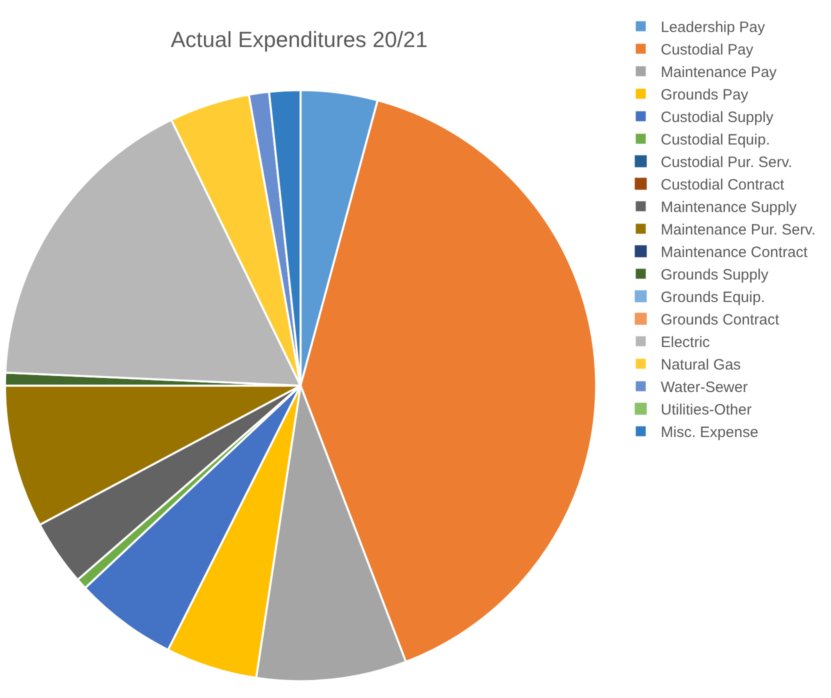  What do you see at coordinates (709, 433) in the screenshot?
I see `legend-label: Misc. Expense` at bounding box center [709, 433].